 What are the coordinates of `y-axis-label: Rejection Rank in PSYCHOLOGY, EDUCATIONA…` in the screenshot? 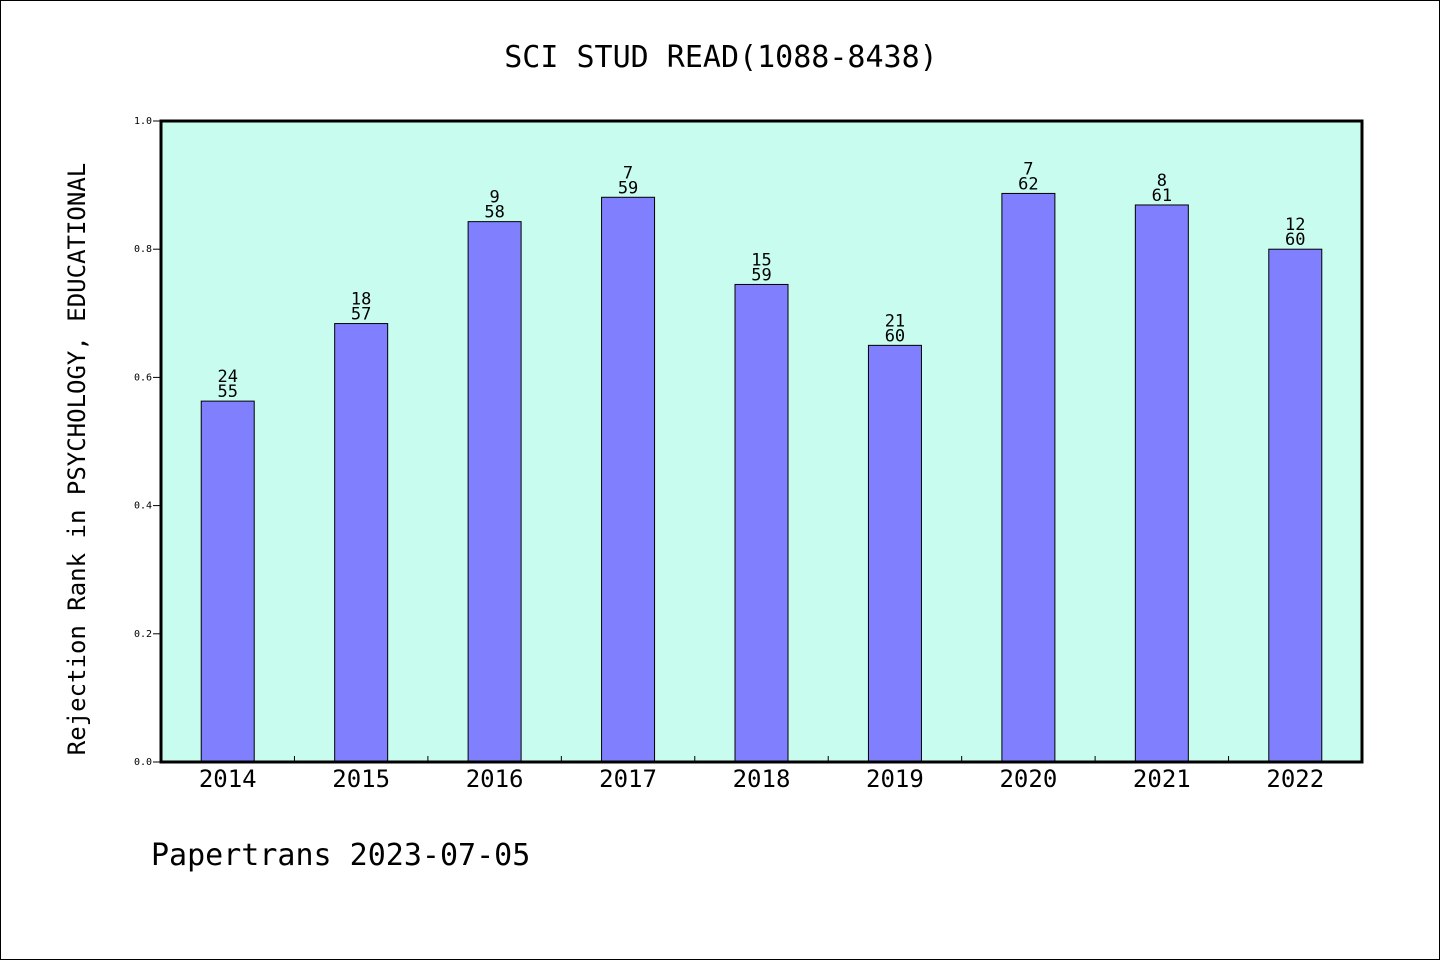 It's located at (77, 459).